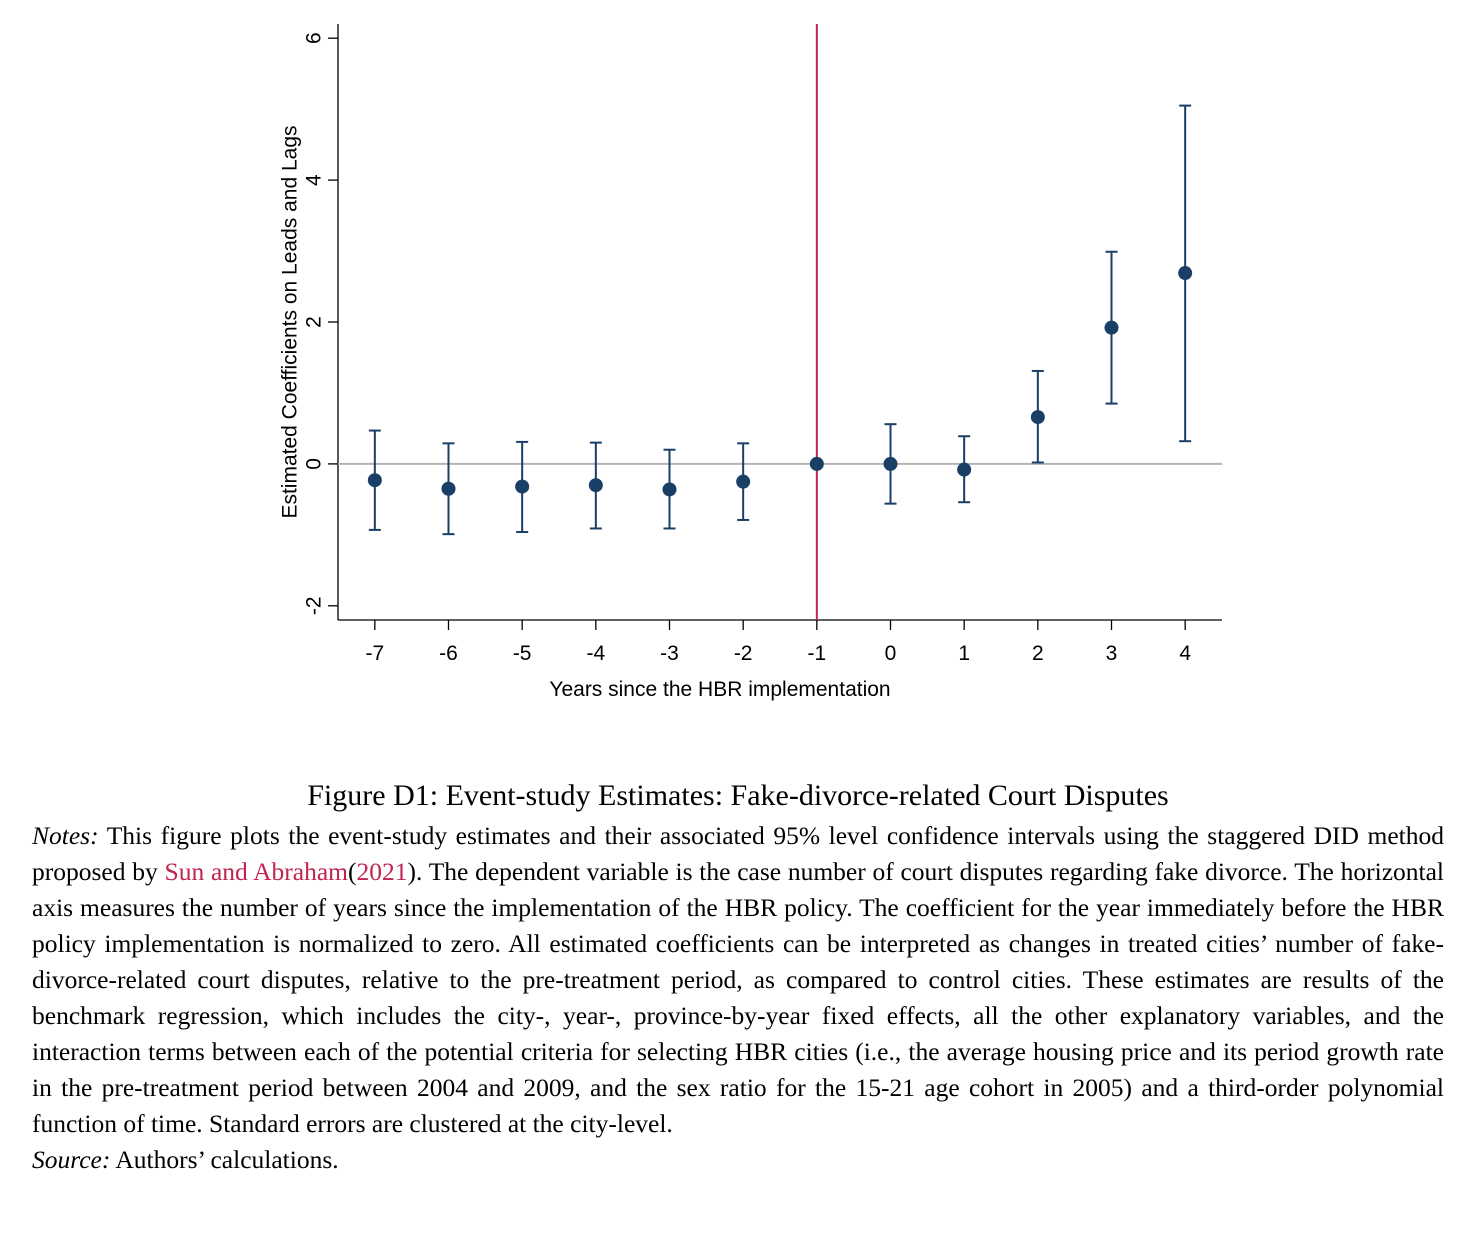 The width and height of the screenshot is (1474, 1260). What do you see at coordinates (743, 653) in the screenshot?
I see `x-tick-label: -2` at bounding box center [743, 653].